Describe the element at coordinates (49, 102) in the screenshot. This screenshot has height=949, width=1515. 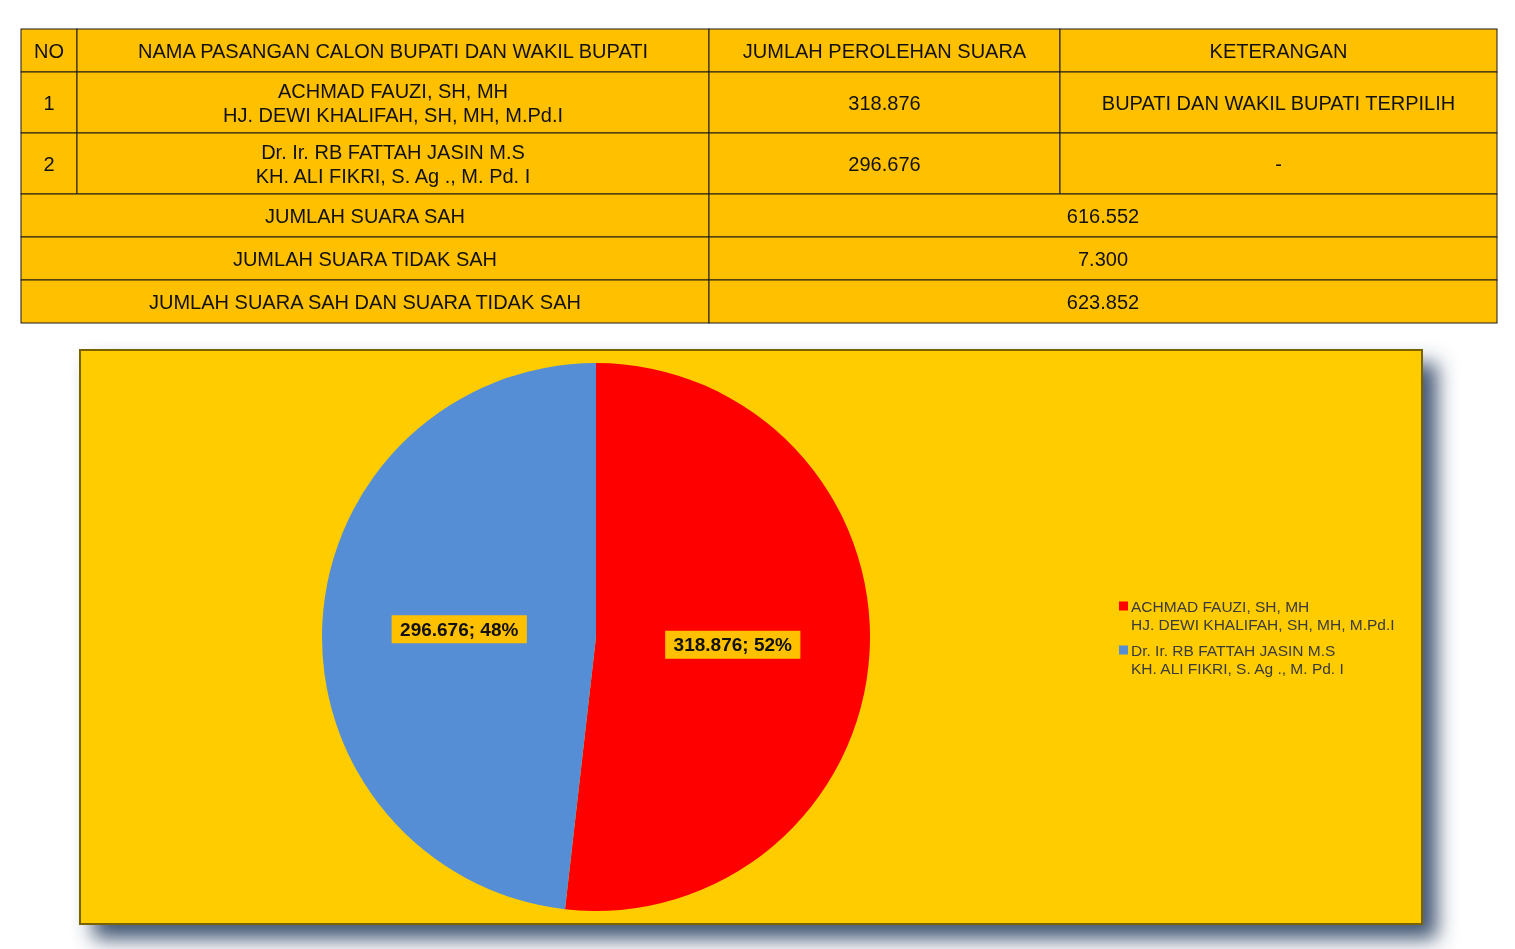
I see `text: 1` at that location.